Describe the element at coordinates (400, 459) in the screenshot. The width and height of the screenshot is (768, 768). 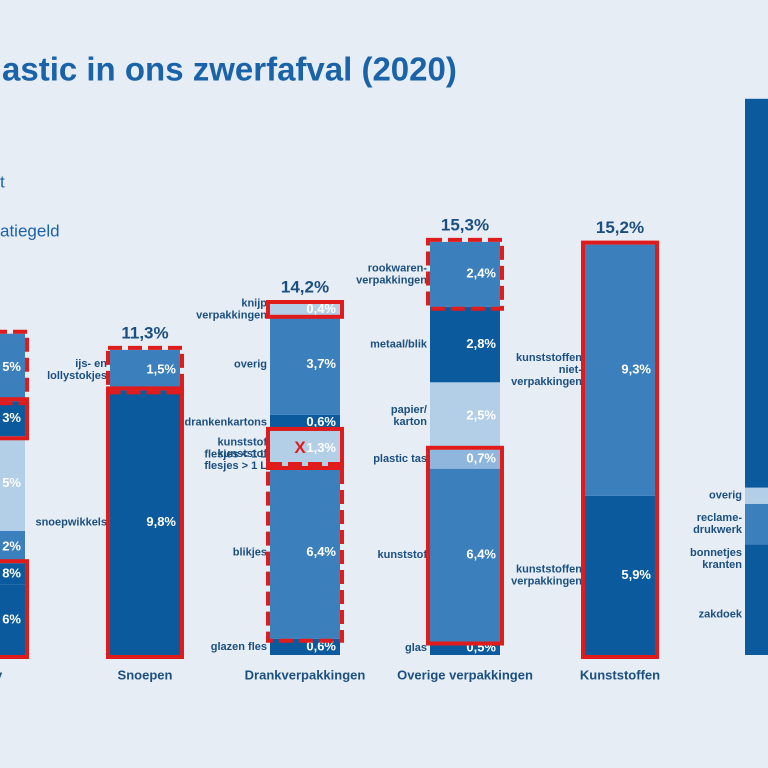
I see `segment-label: plastic tas` at that location.